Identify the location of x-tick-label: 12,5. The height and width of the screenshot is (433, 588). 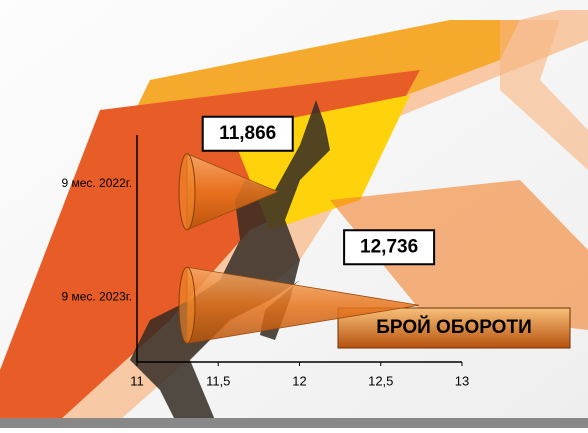
(380, 380).